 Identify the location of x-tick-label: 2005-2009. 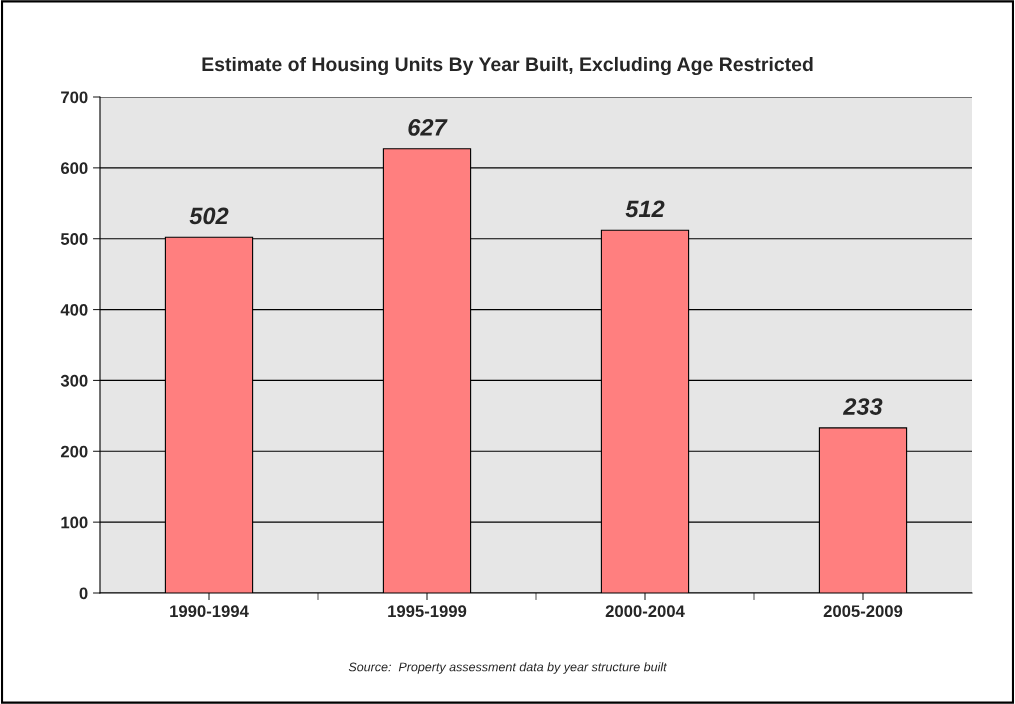
(863, 611).